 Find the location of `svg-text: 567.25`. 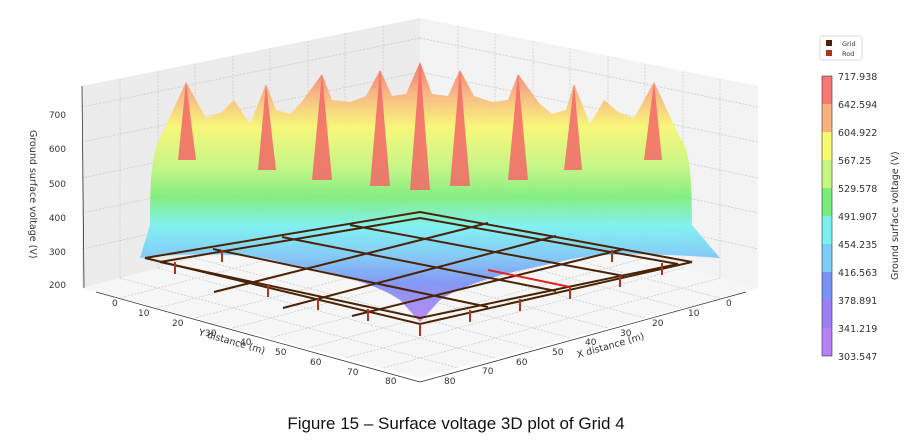

svg-text: 567.25 is located at coordinates (854, 161).